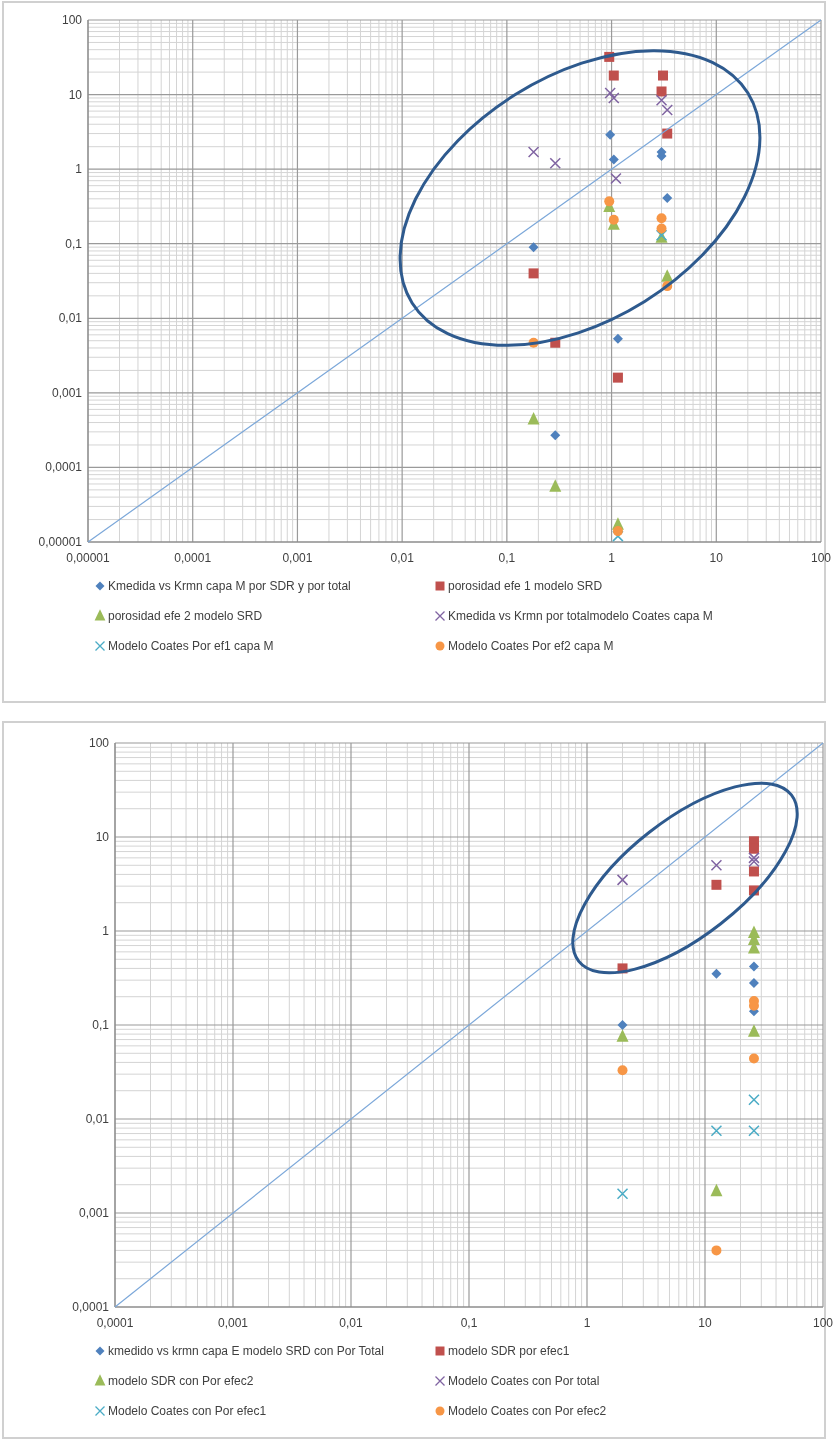 This screenshot has height=1444, width=838. I want to click on legend-label: Modelo Coates con Por total, so click(524, 1381).